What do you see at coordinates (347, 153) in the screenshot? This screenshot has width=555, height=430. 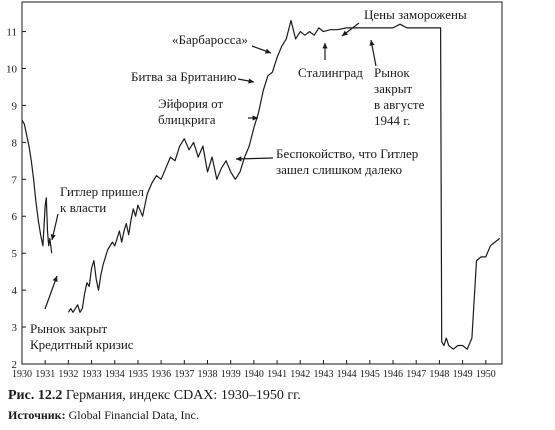 I see `annotation-text: Беспокойство, что Гитлер` at bounding box center [347, 153].